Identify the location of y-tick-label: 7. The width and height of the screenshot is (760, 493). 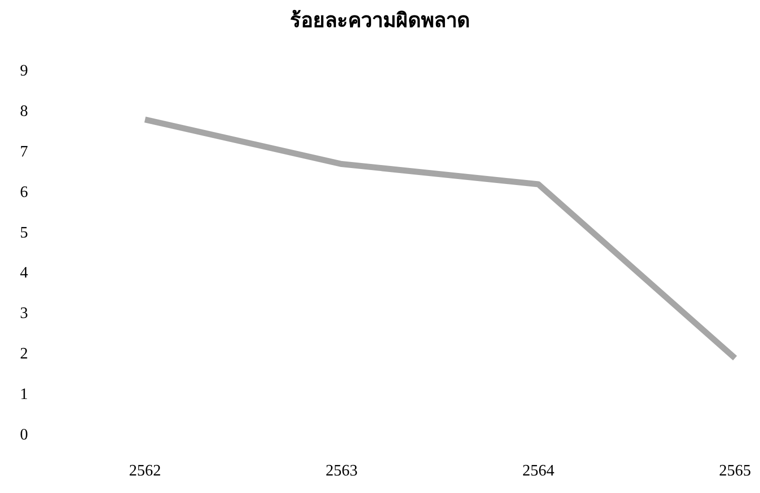
(24, 151).